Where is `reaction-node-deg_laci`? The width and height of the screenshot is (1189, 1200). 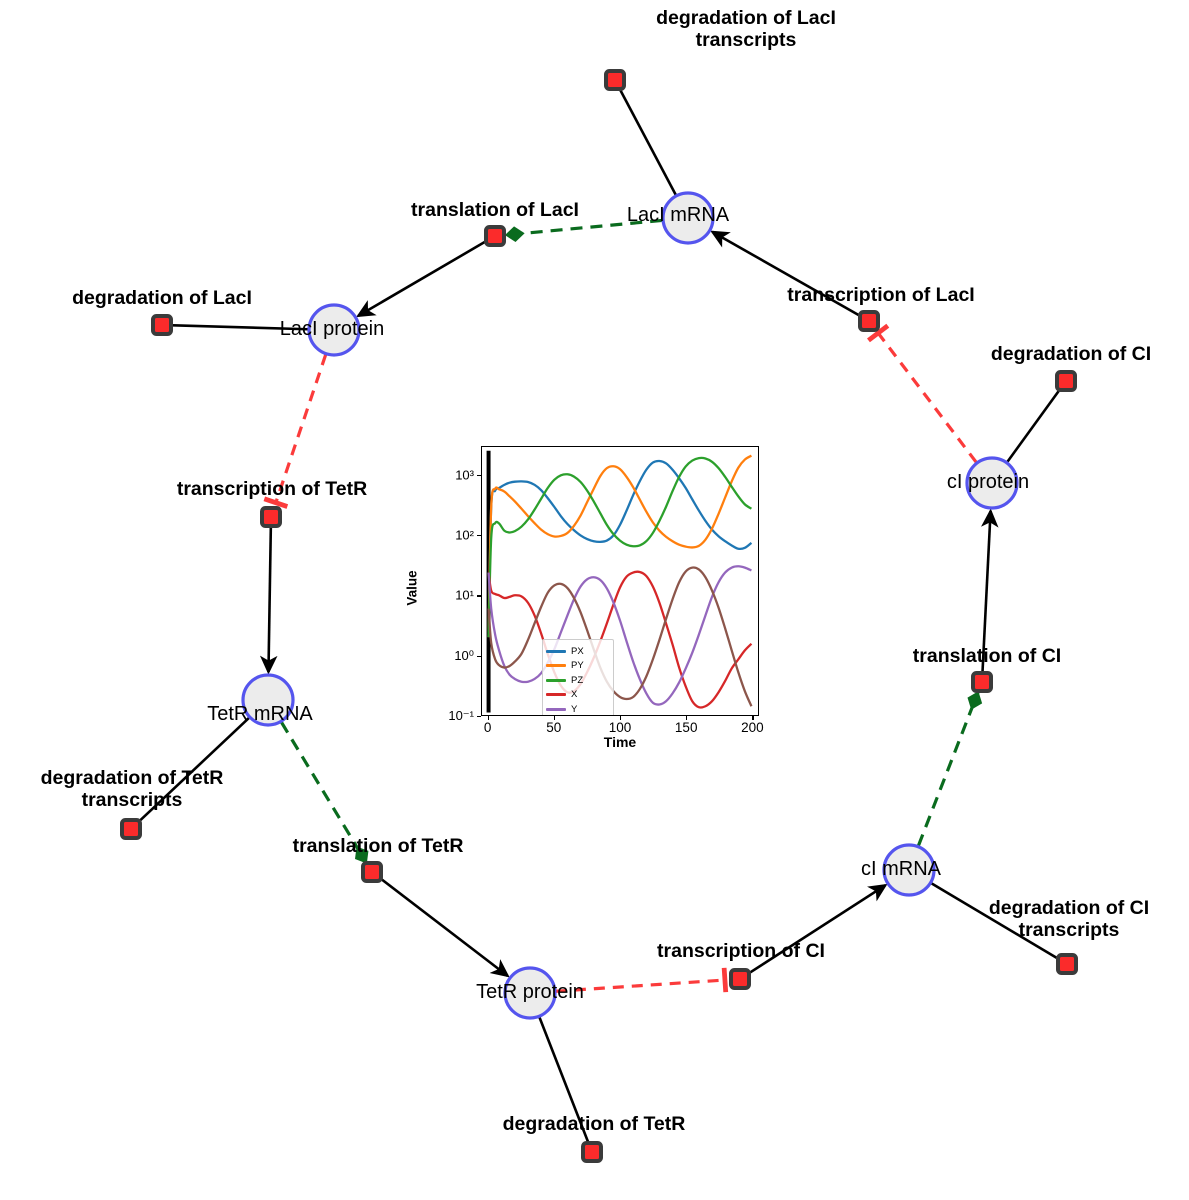
reaction-node-deg_laci is located at coordinates (162, 325).